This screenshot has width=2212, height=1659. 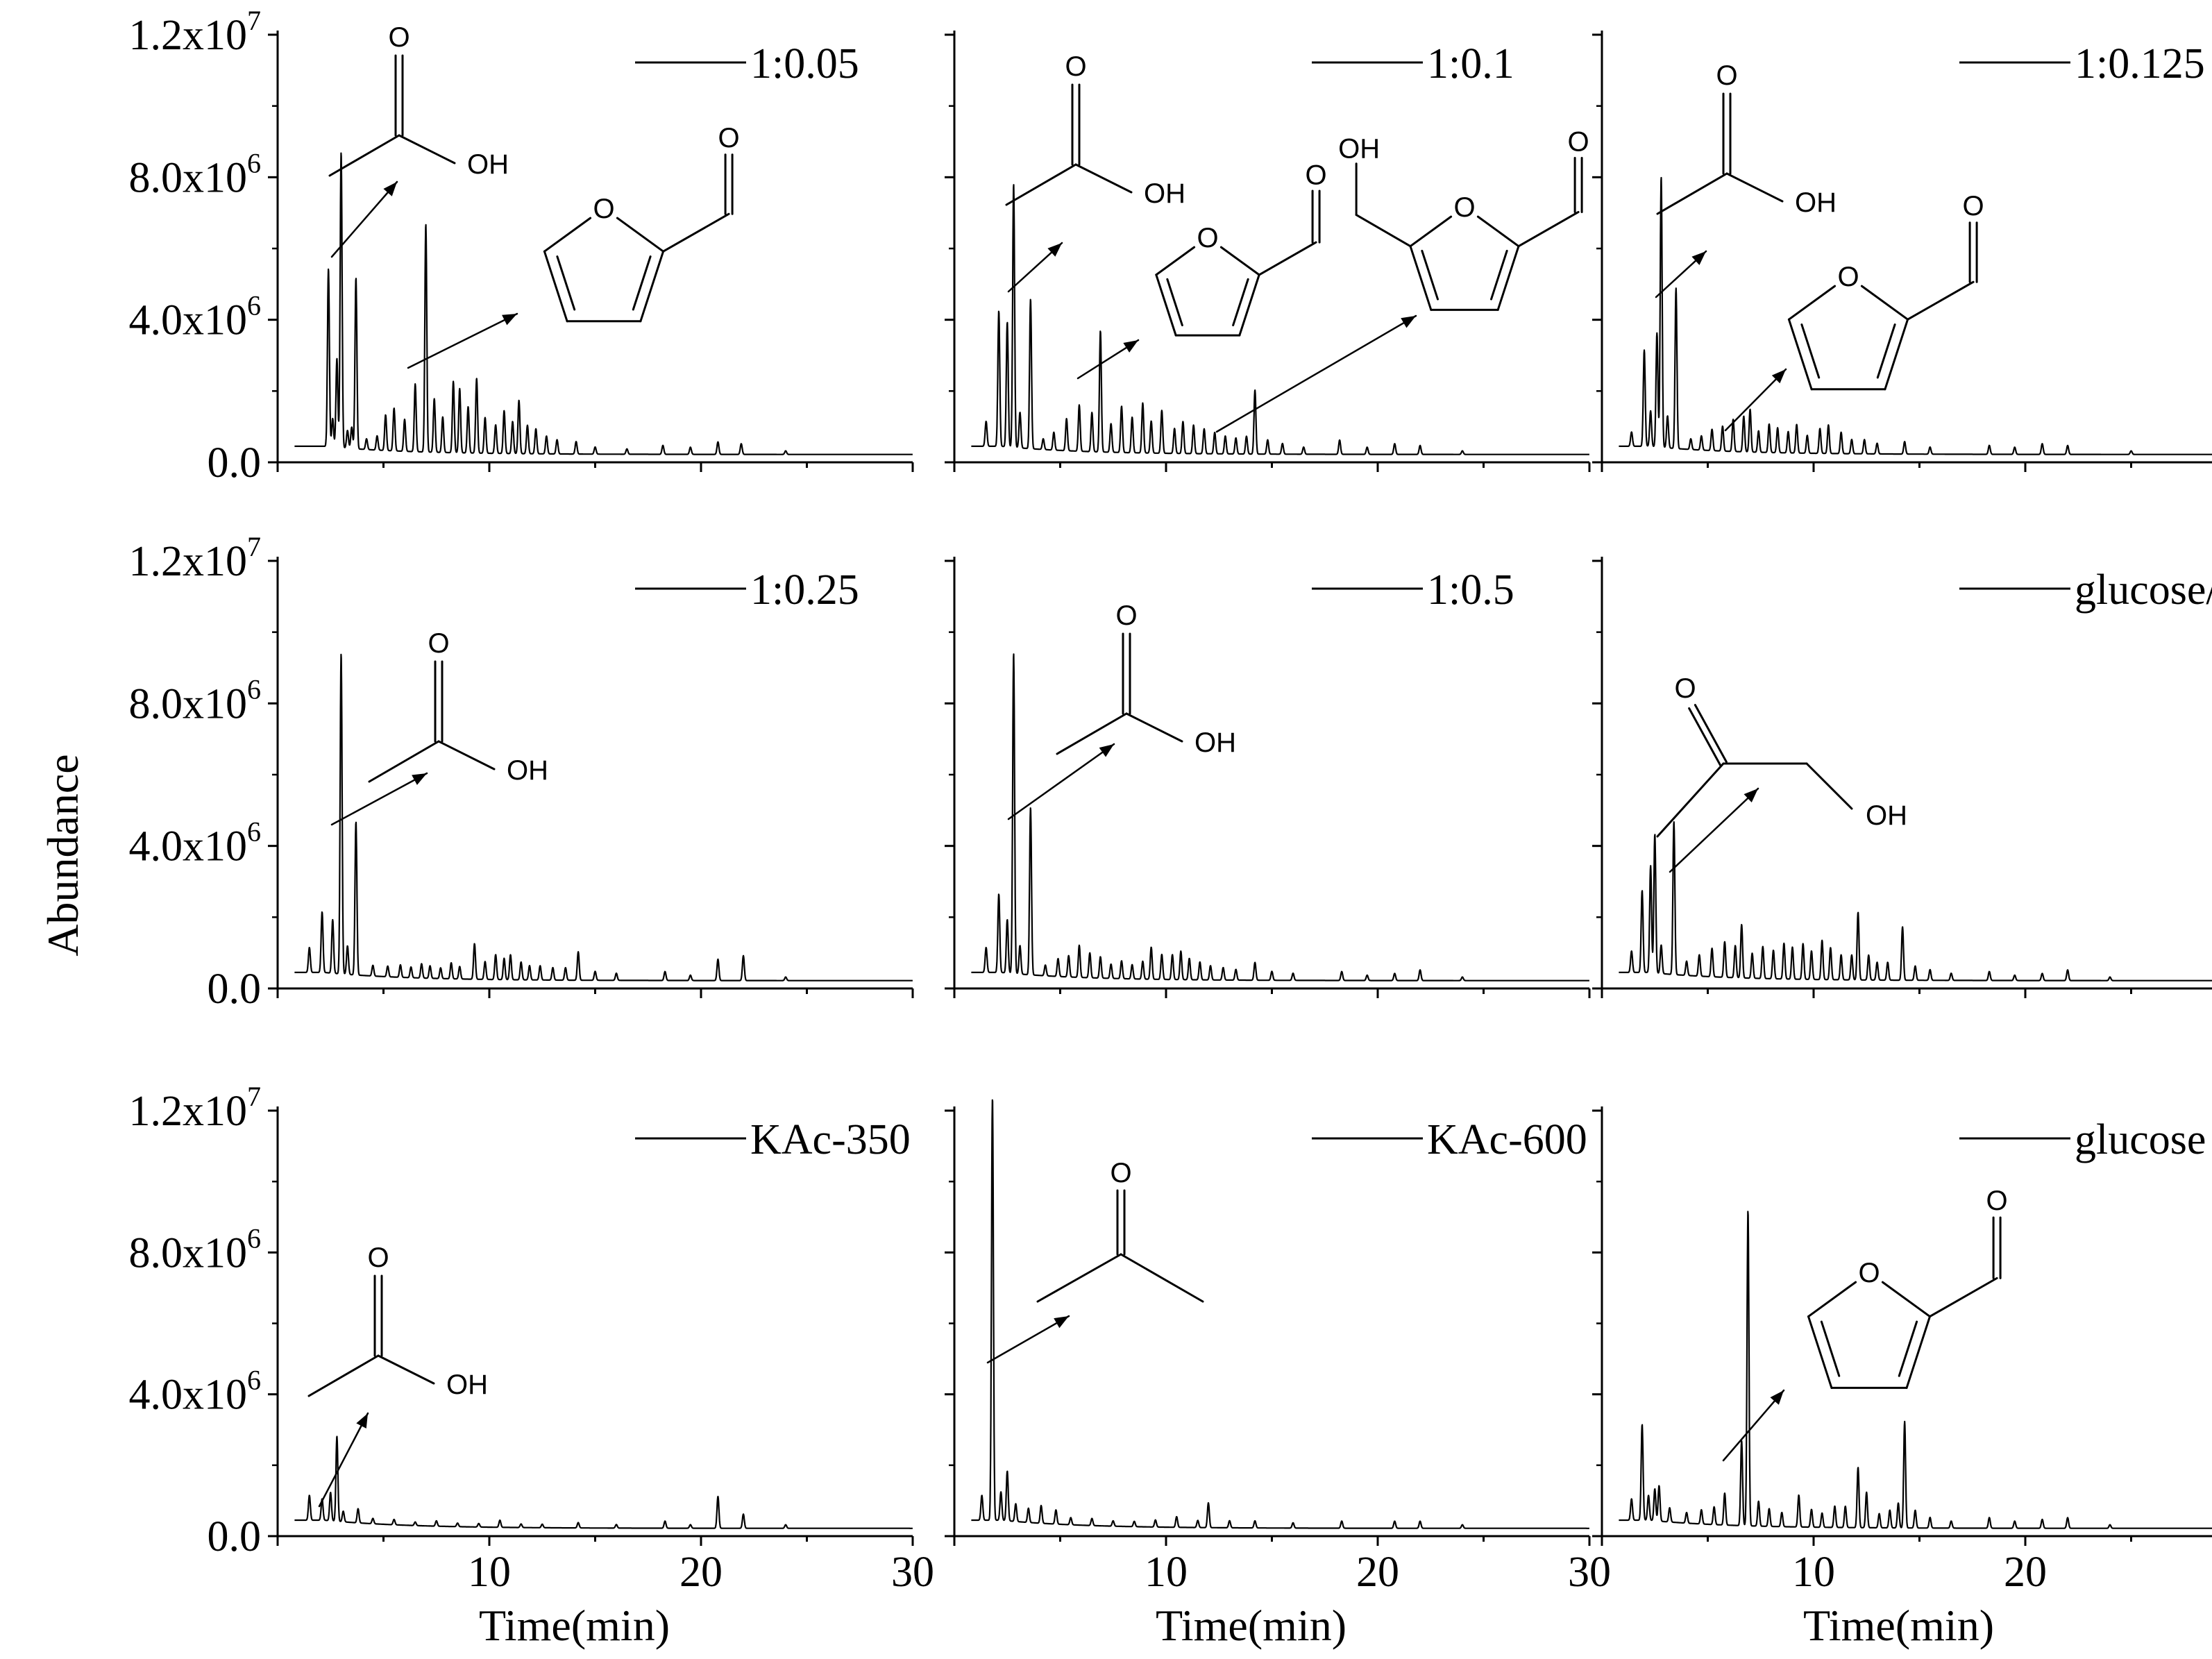 I want to click on structure-annotation: OO, so click(x=1865, y=1324).